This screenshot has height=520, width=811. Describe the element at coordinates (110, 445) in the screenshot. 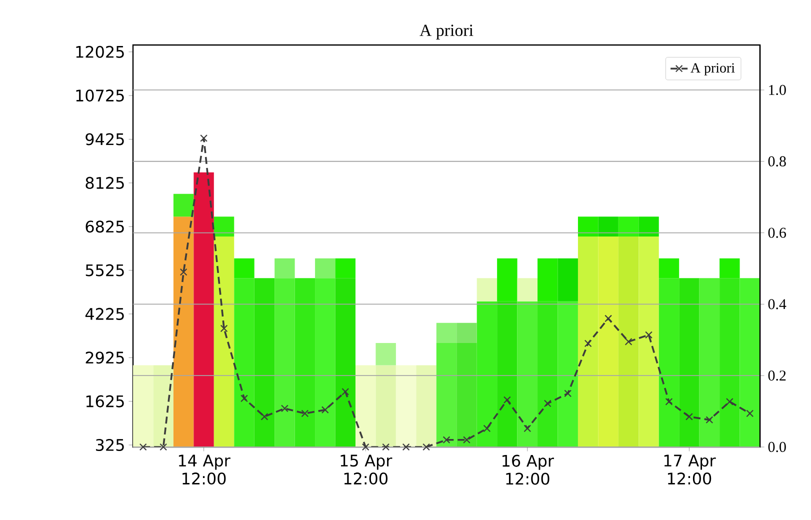

I see `y-tick-label: 325` at that location.